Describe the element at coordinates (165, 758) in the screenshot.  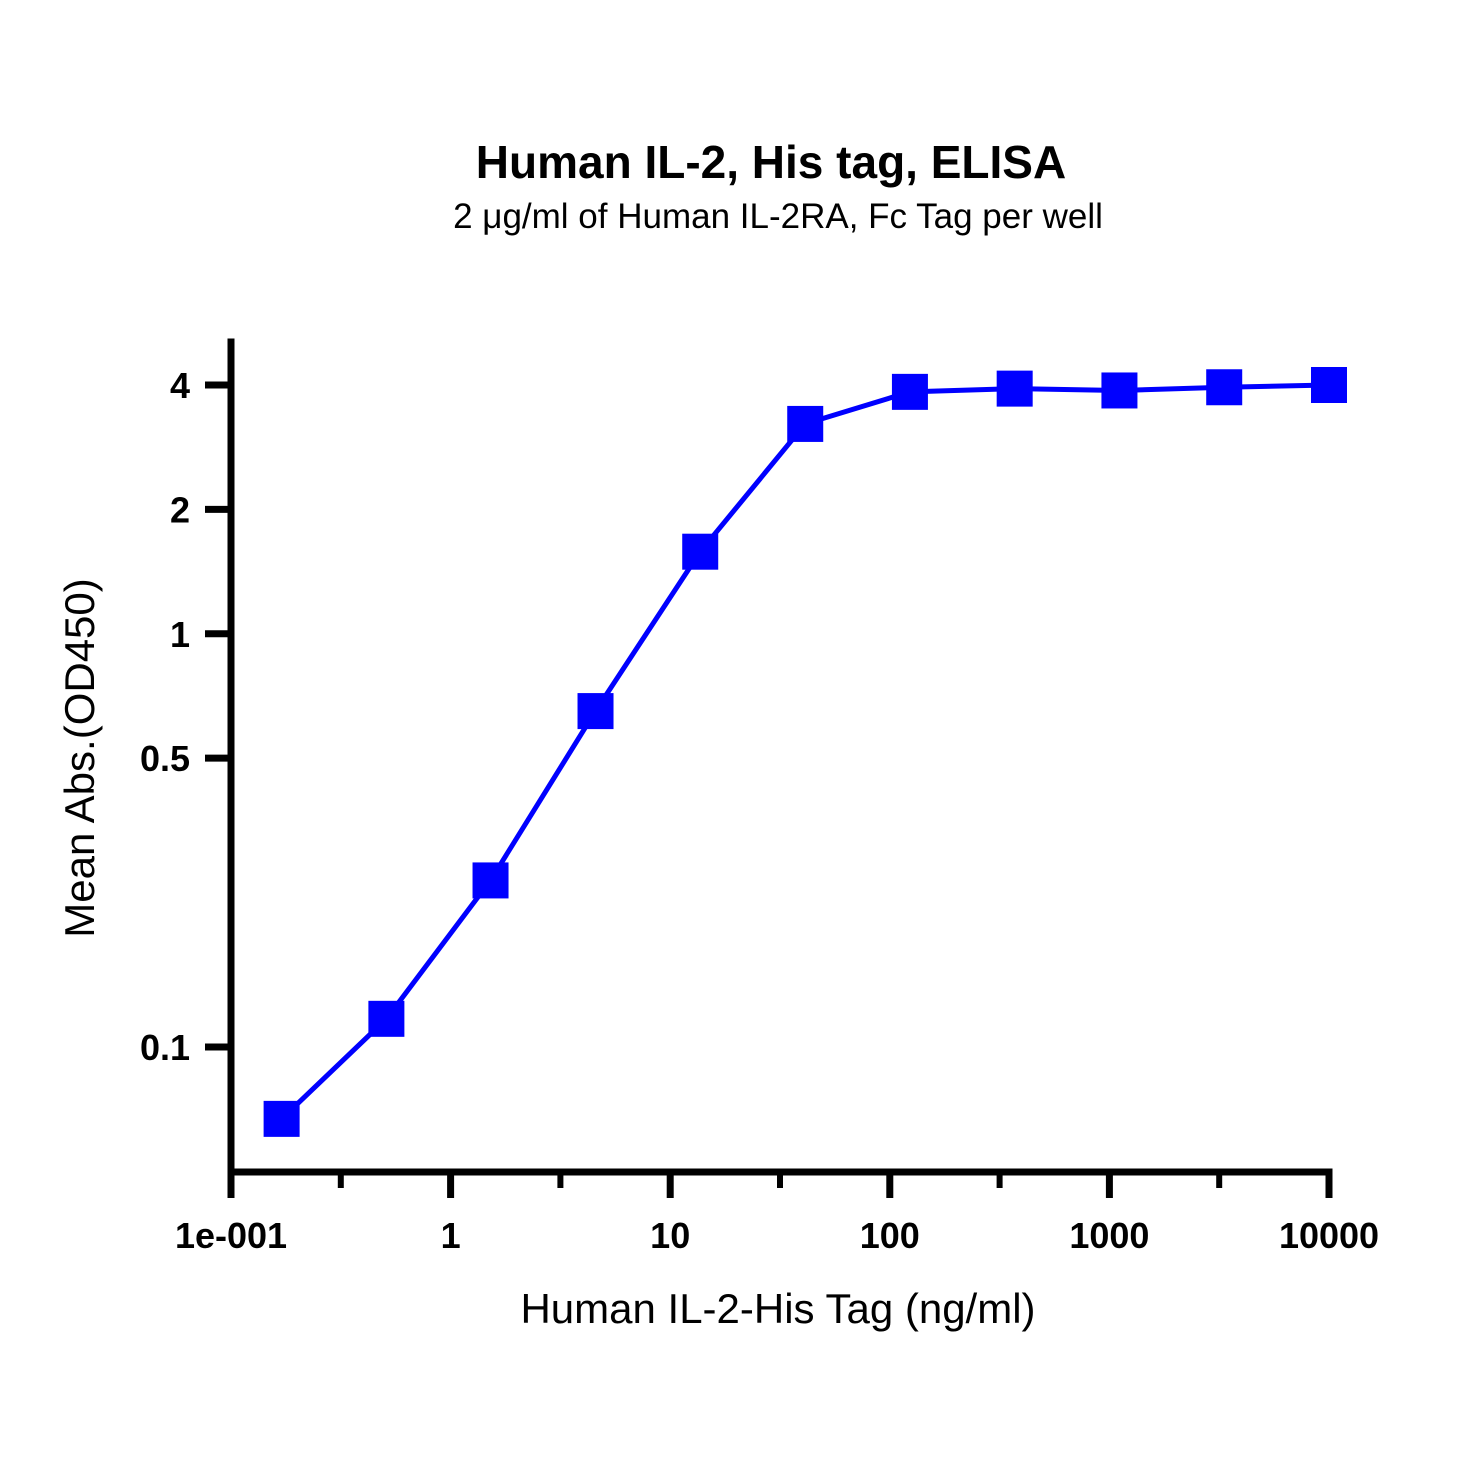
I see `y-tick-label: 0.5` at that location.